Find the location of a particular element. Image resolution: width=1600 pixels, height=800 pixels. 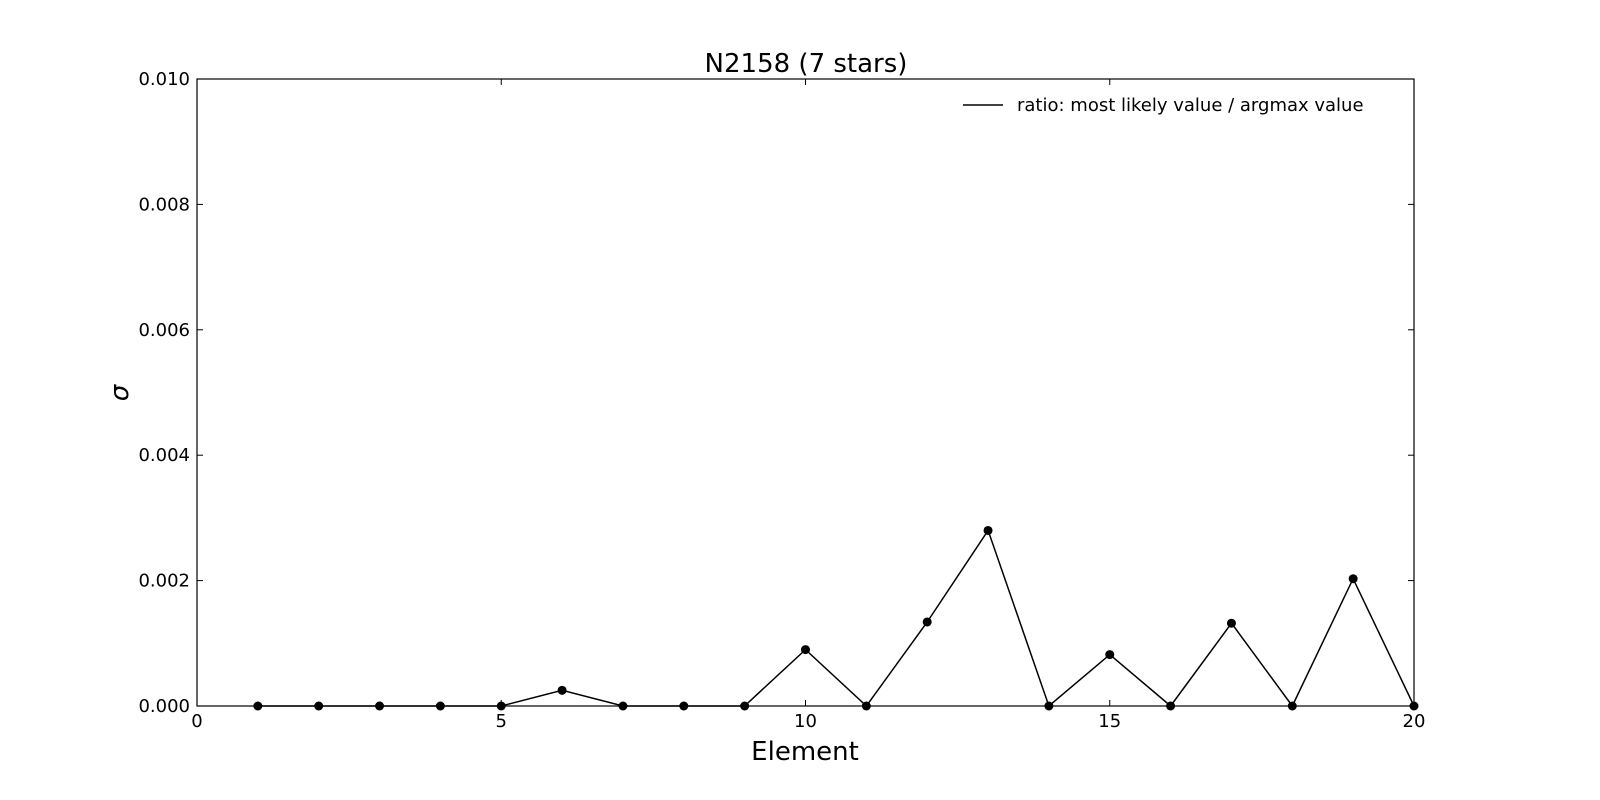

x-tick-label: 15 is located at coordinates (1109, 721).